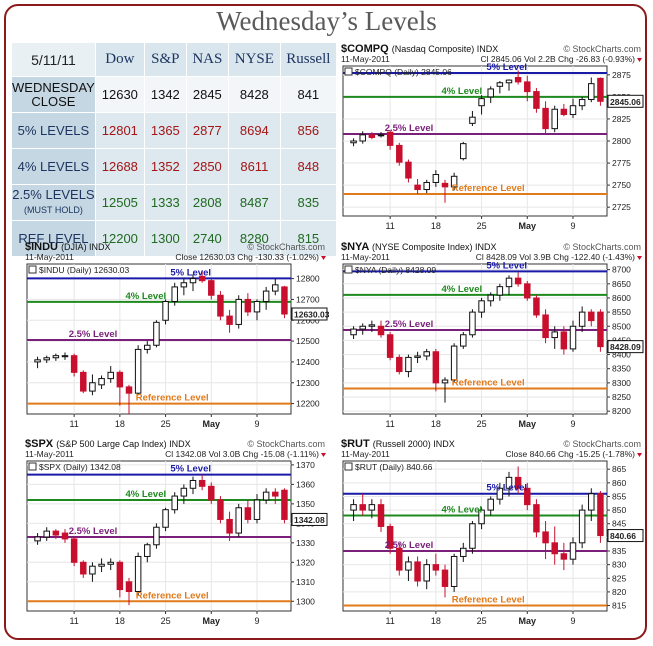 The width and height of the screenshot is (653, 646). I want to click on column-header-dow: Dow, so click(119, 59).